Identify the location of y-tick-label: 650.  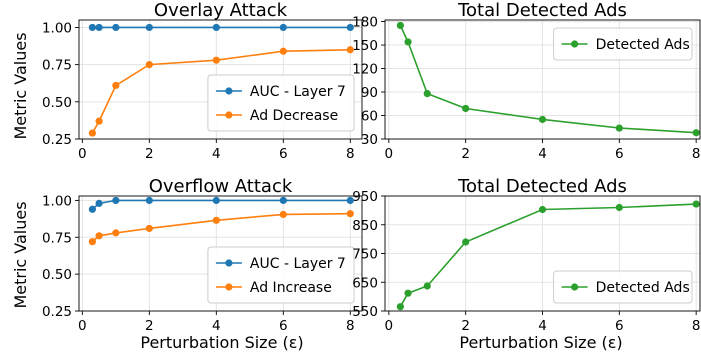
(365, 283).